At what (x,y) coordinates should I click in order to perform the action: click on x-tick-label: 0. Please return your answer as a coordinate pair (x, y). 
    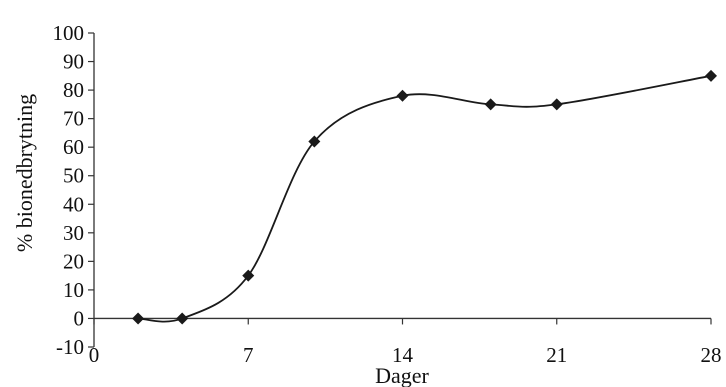
    Looking at the image, I should click on (94, 355).